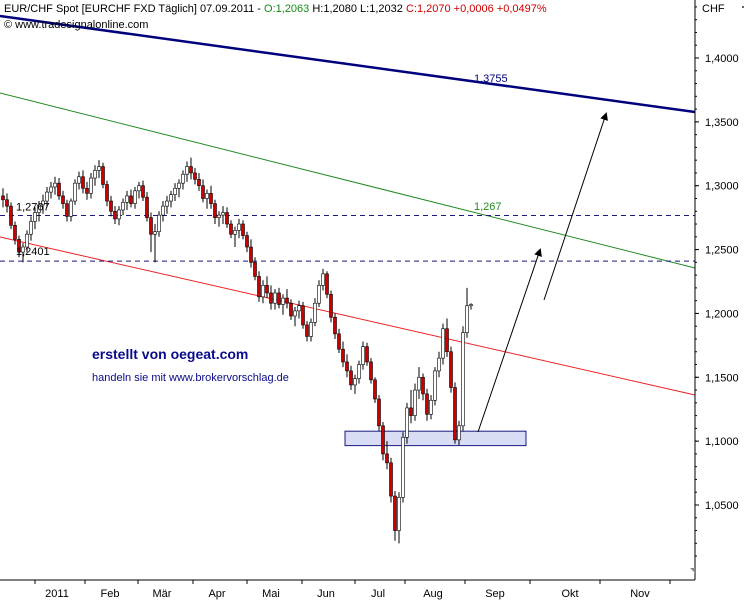  I want to click on y-tick-label: 1,2500, so click(722, 251).